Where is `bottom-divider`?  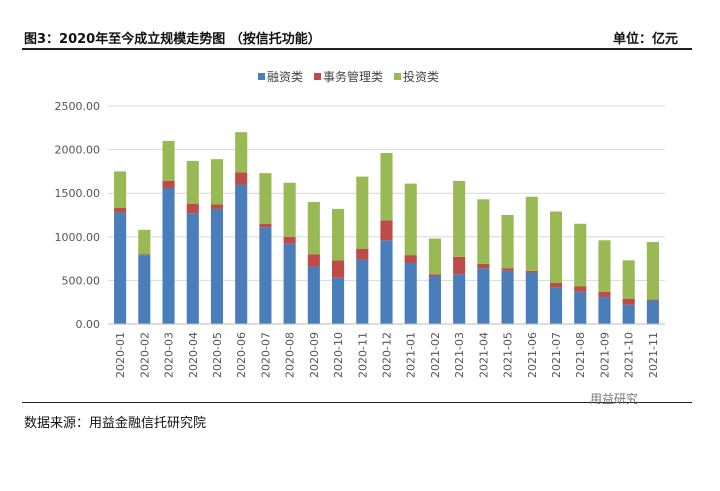
bottom-divider is located at coordinates (357, 402).